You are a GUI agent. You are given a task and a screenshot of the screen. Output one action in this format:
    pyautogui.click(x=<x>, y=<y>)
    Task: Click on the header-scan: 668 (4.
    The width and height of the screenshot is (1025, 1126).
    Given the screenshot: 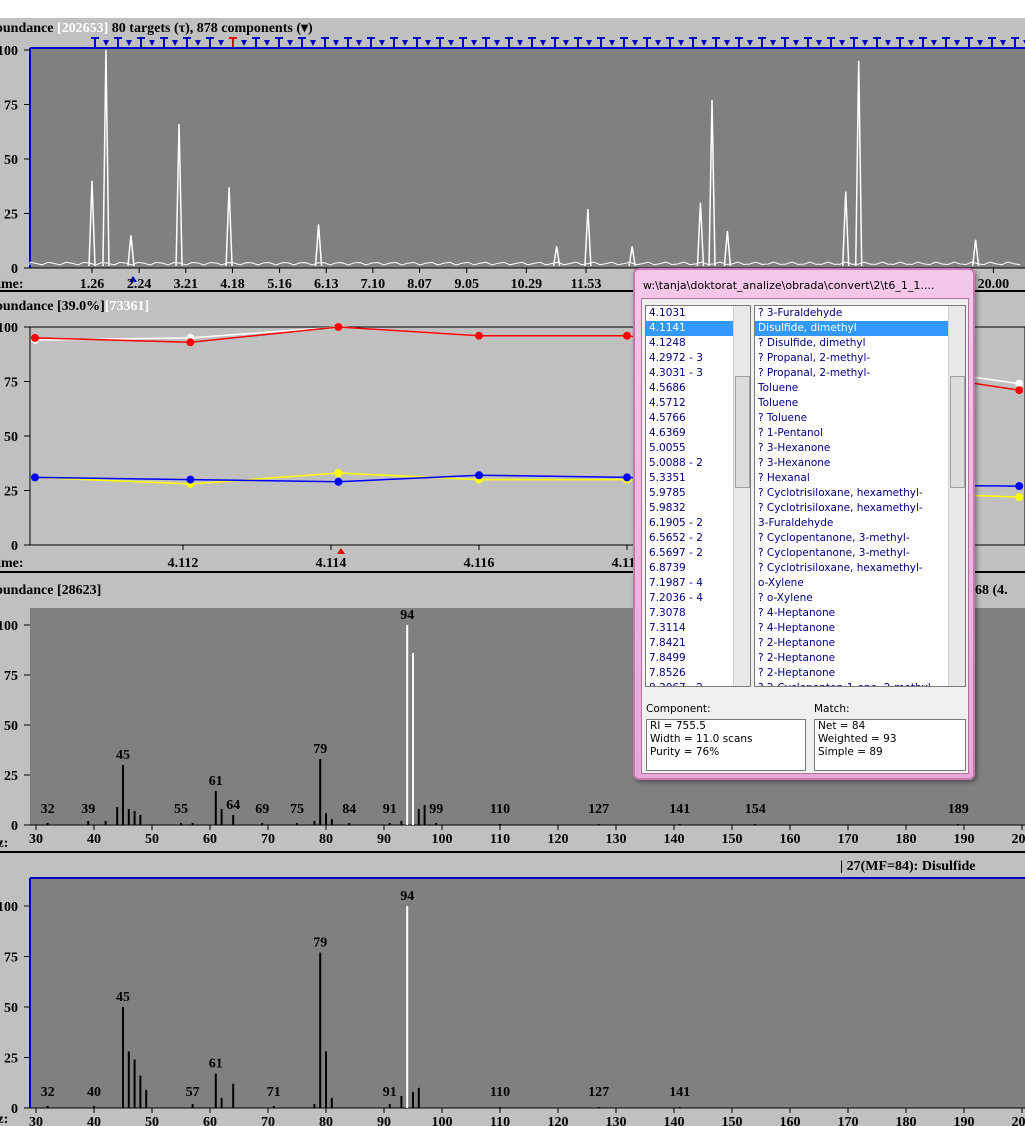 What is the action you would take?
    pyautogui.click(x=988, y=590)
    